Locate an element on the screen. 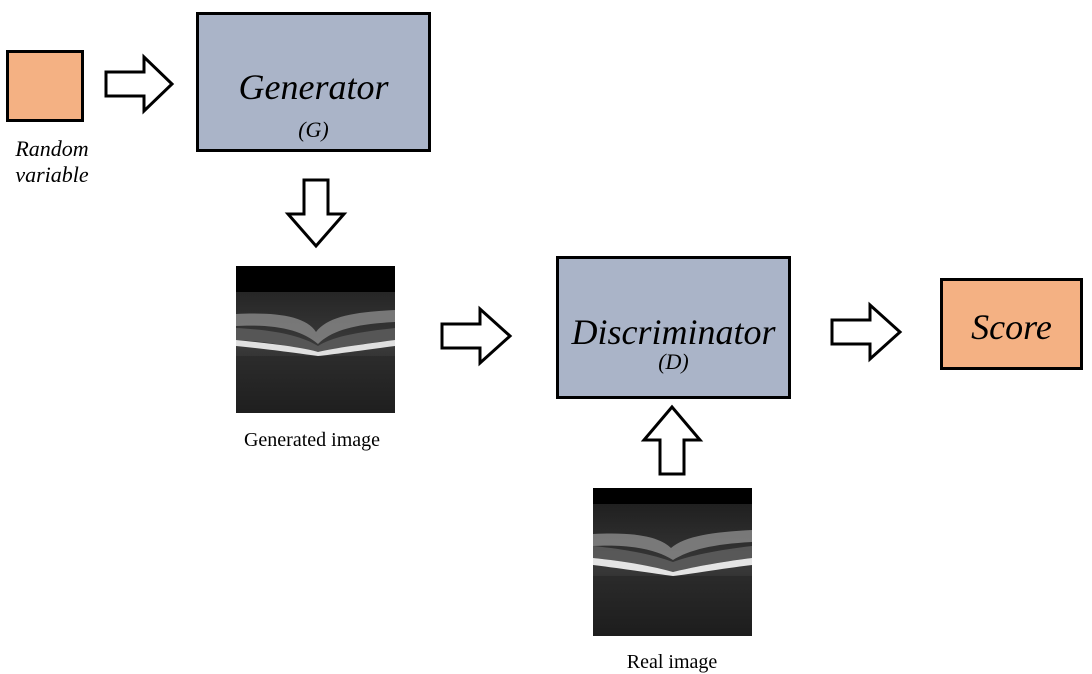  discriminator-title: Discriminator is located at coordinates (673, 332).